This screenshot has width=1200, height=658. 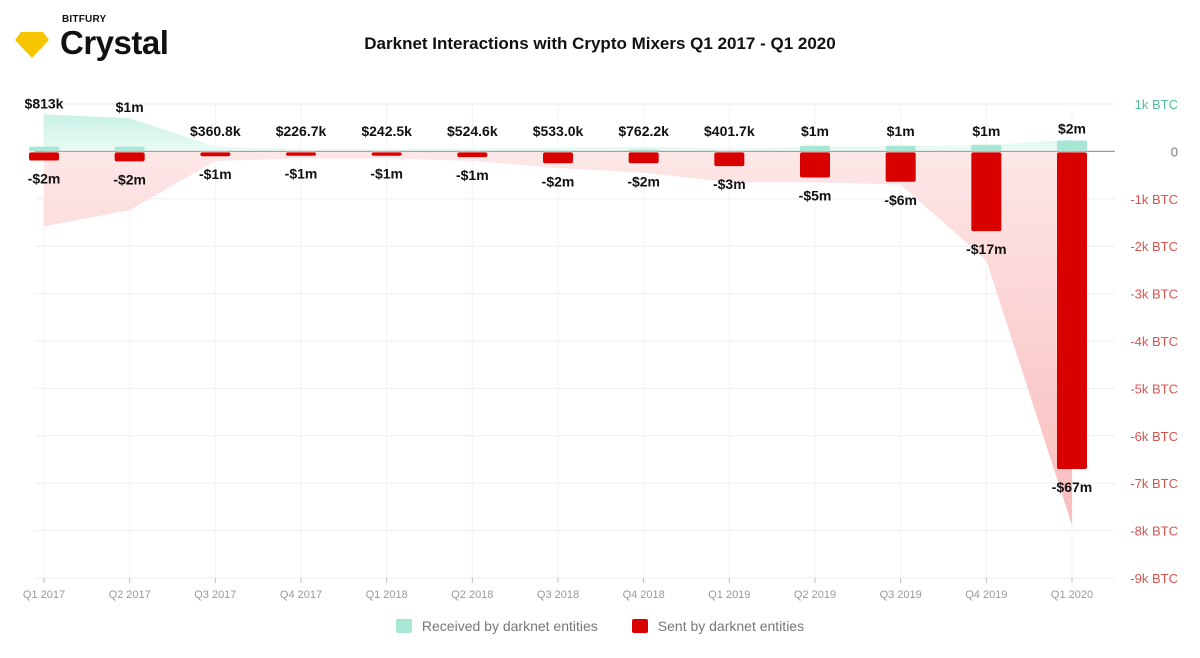 I want to click on y-tick-label: -5k BTC, so click(x=1154, y=388).